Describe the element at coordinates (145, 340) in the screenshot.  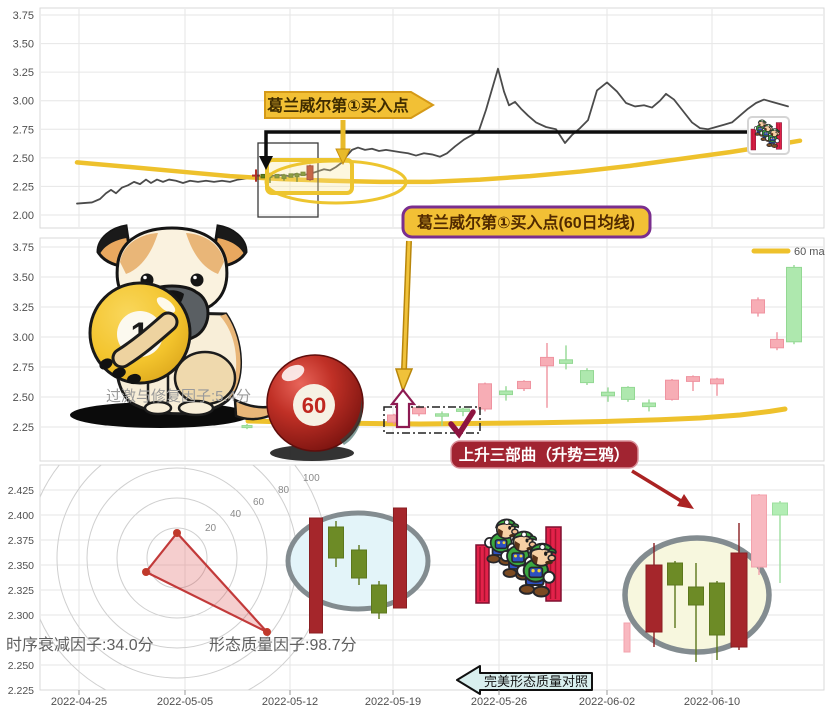
I see `dog-arm` at that location.